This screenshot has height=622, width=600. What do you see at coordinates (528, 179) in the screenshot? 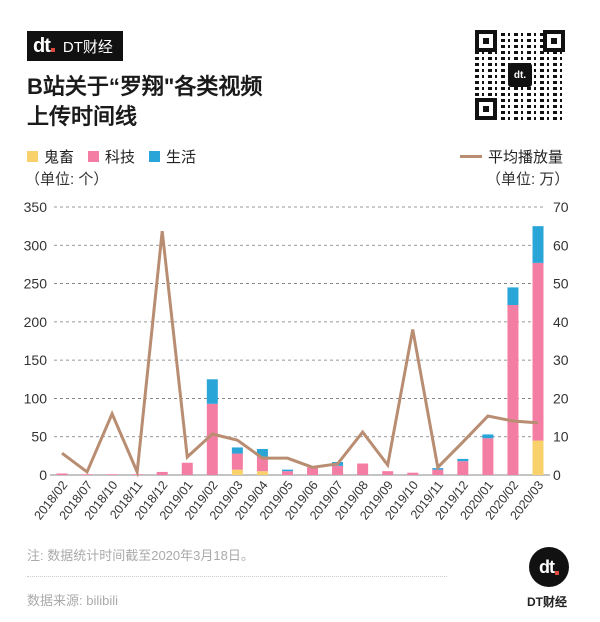
I see `right-axis-unit: （单位: 万）` at bounding box center [528, 179].